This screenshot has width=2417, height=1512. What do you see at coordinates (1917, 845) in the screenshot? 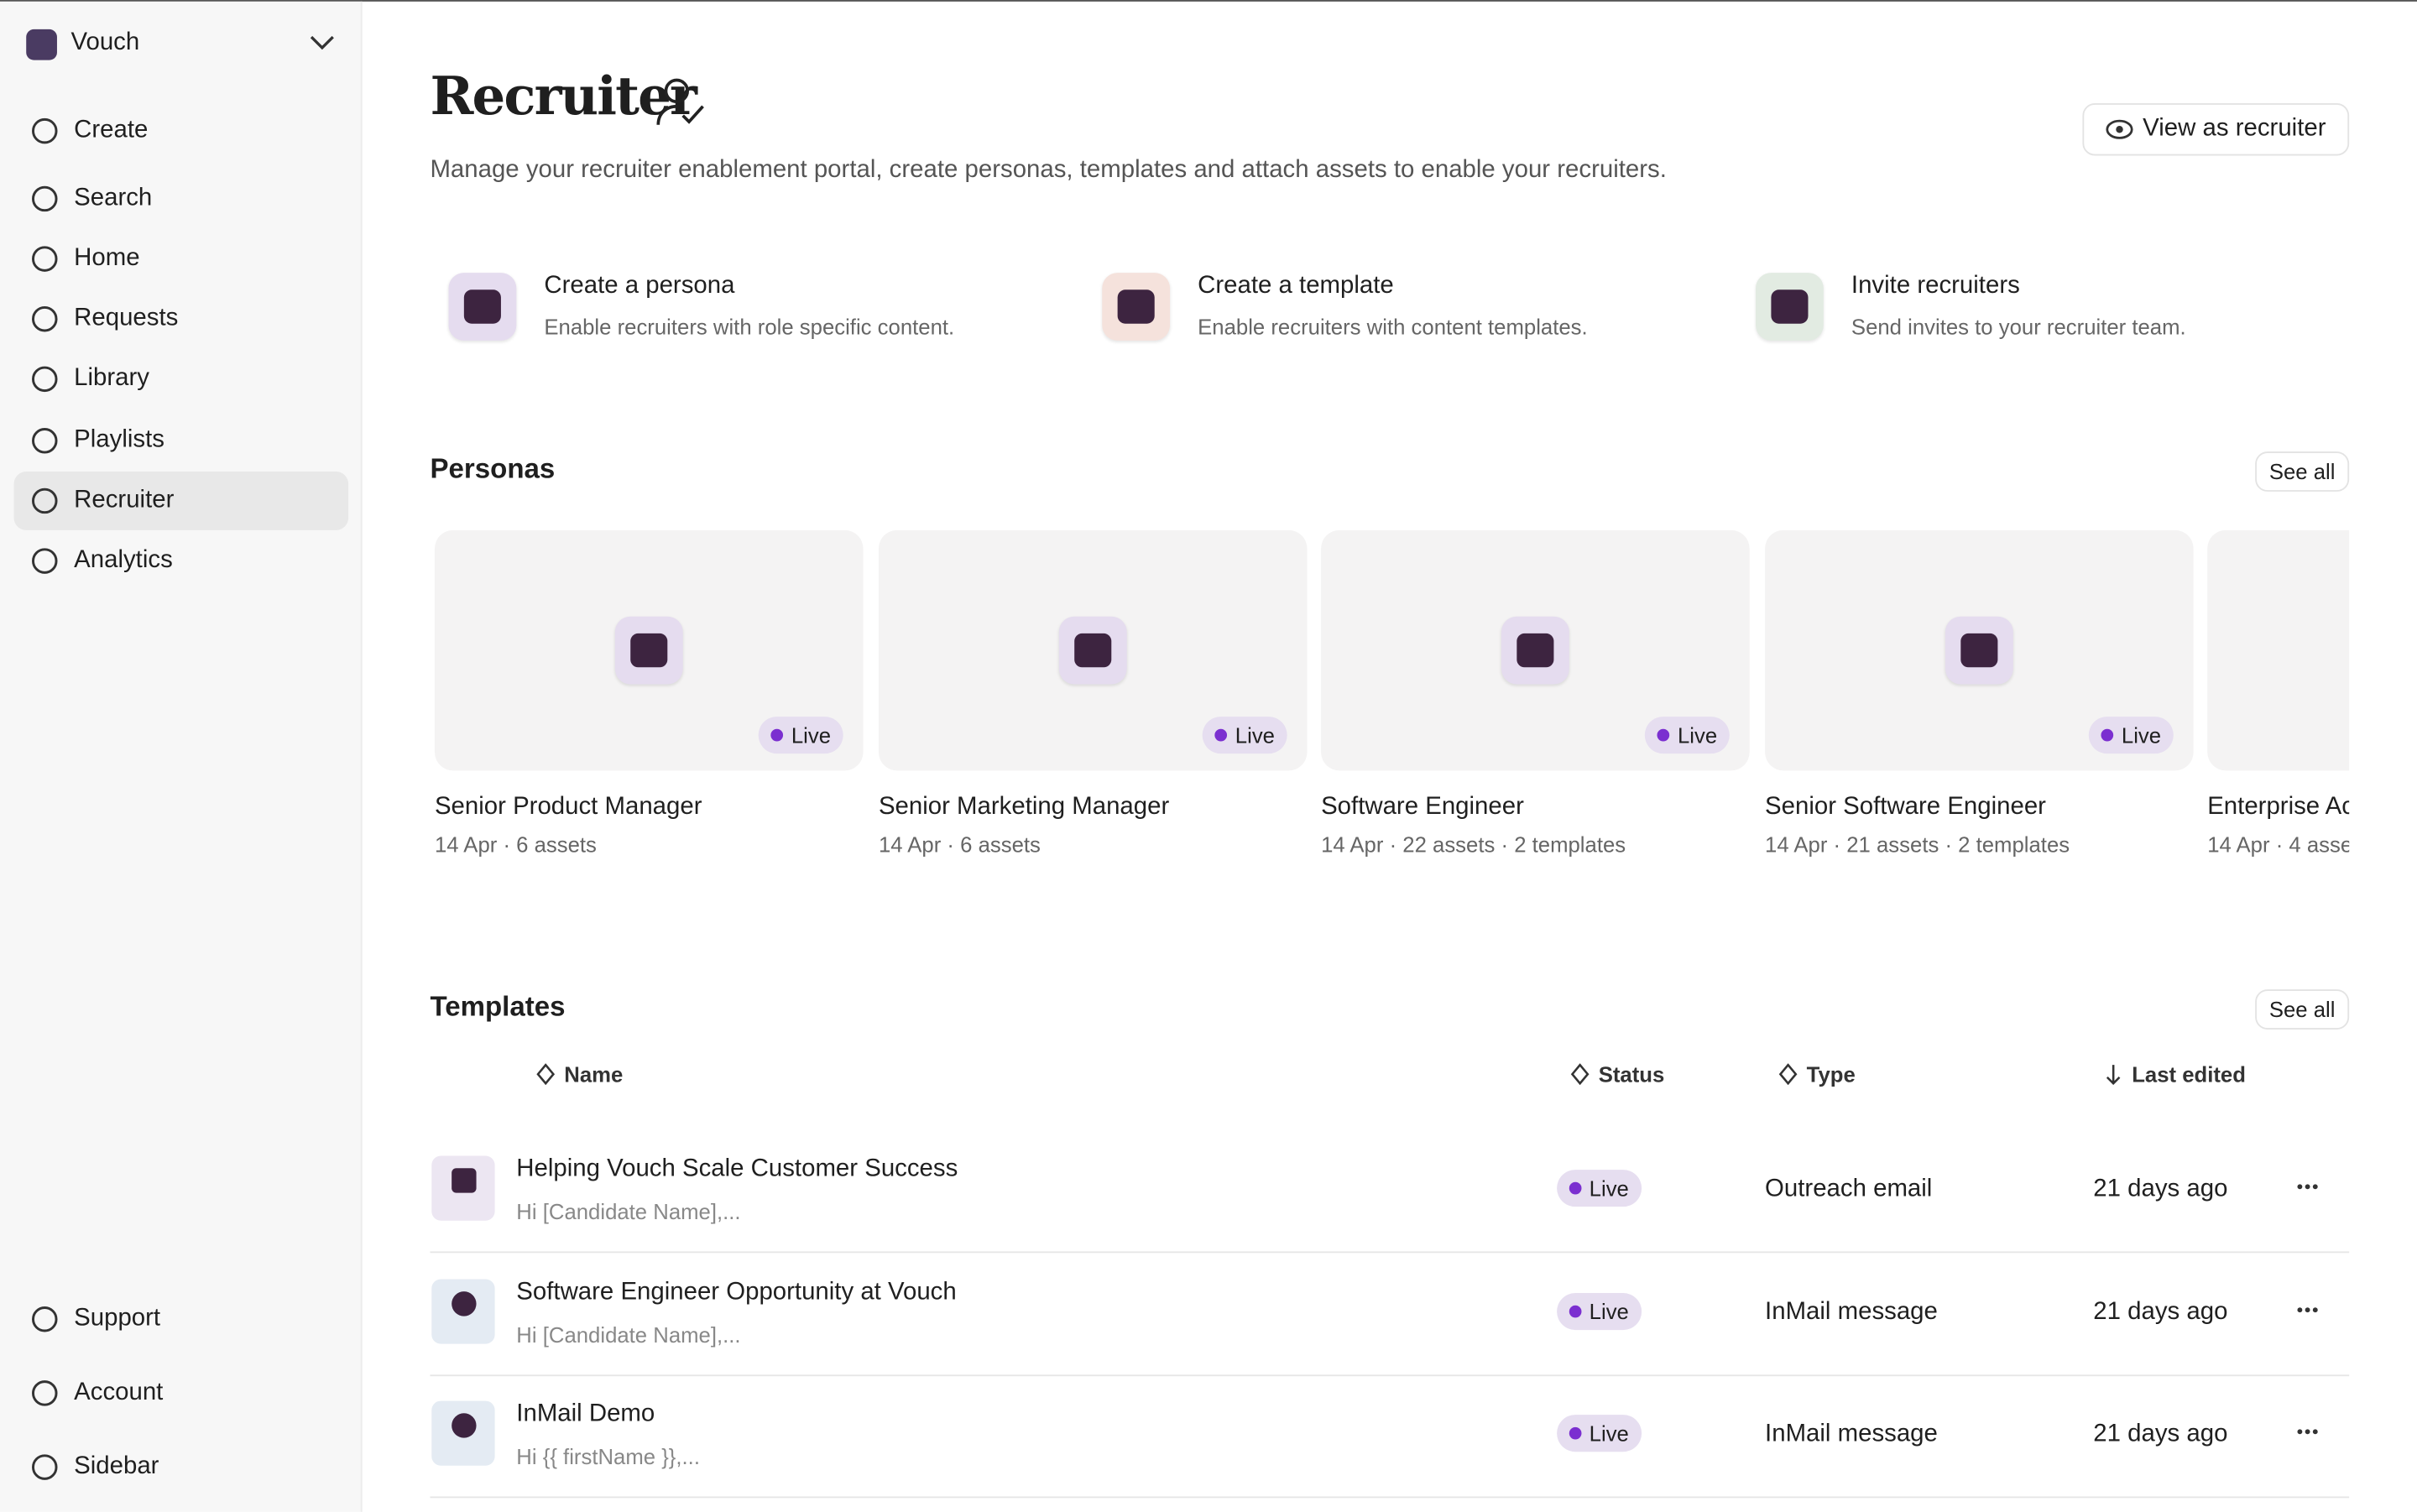
I see `persona-meta: 14 Apr · 21 assets · 2 templates` at bounding box center [1917, 845].